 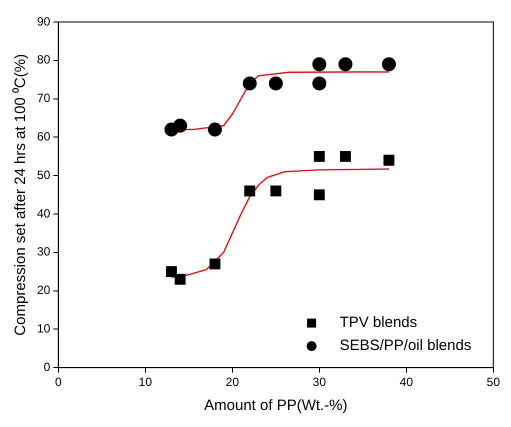 What do you see at coordinates (43, 137) in the screenshot?
I see `y-tick-label: 60` at bounding box center [43, 137].